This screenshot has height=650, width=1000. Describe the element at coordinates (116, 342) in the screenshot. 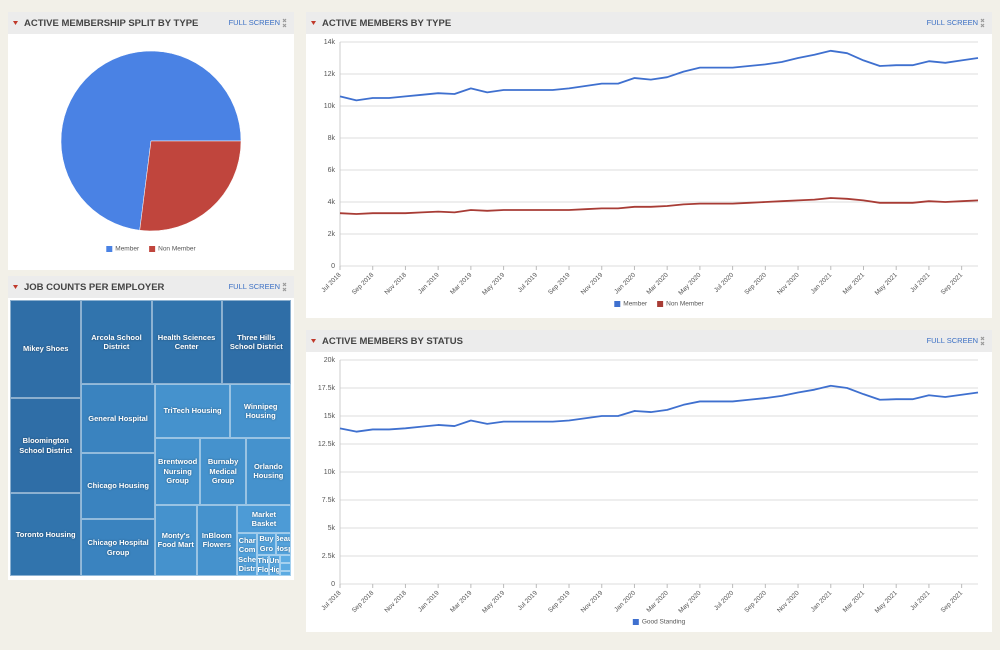

I see `treemap-cell: Arcola School District` at that location.